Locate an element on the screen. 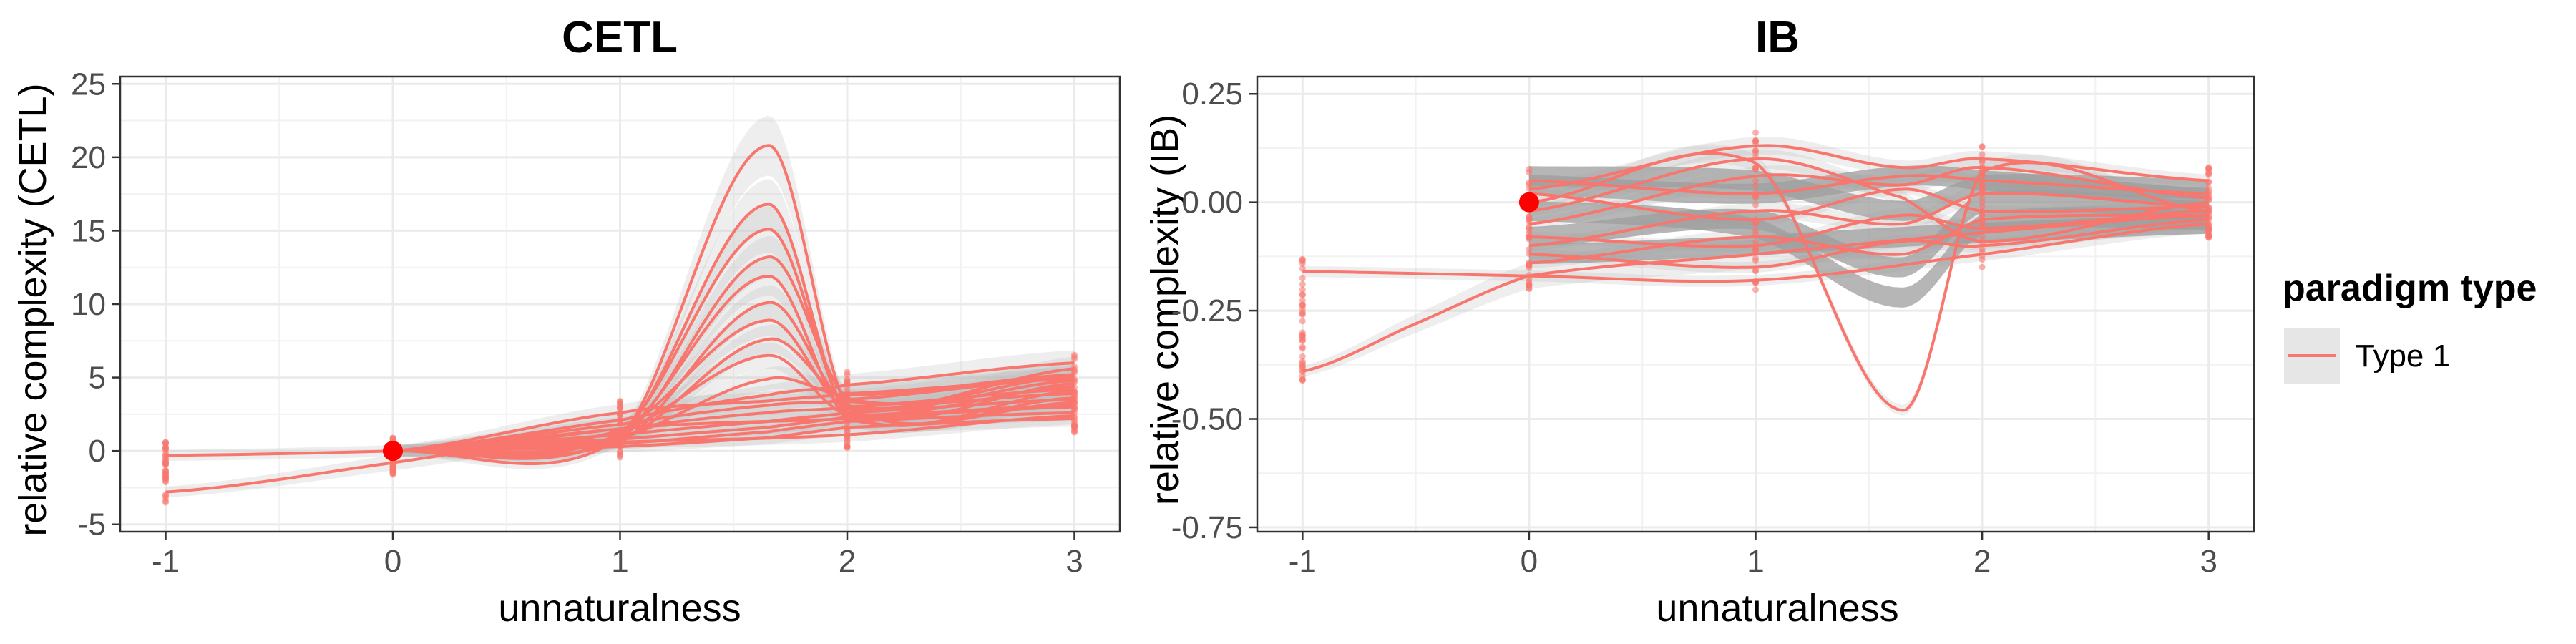 This screenshot has height=644, width=2576. cetl-x-tick-label: -1 is located at coordinates (166, 561).